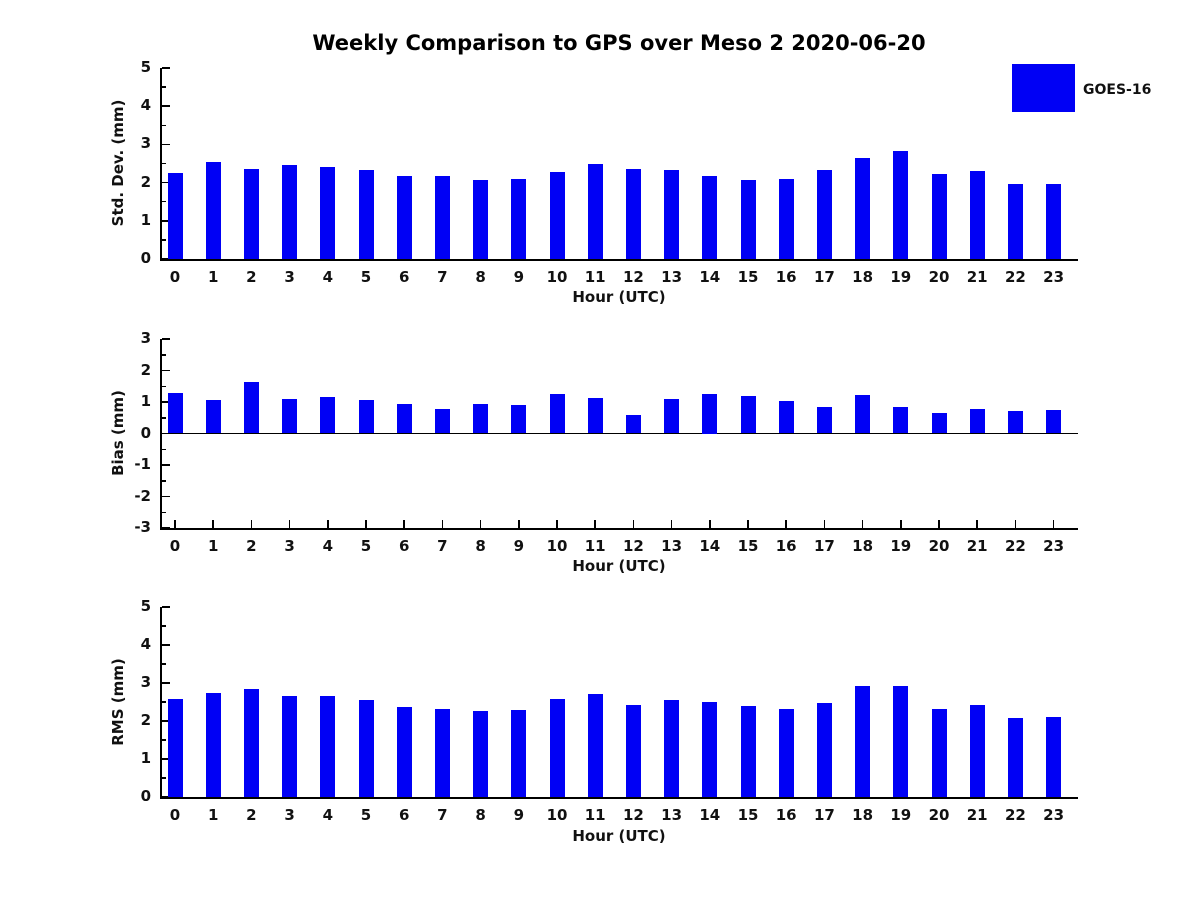 This screenshot has width=1200, height=900. Describe the element at coordinates (1015, 277) in the screenshot. I see `x-tick-label: 22` at that location.